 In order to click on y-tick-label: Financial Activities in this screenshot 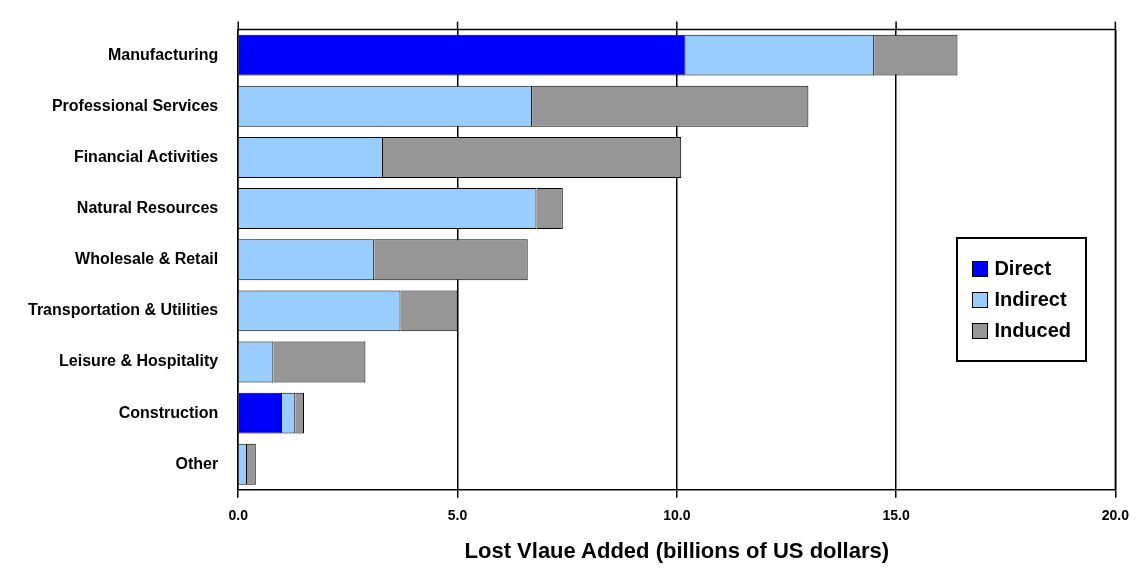, I will do `click(146, 156)`.